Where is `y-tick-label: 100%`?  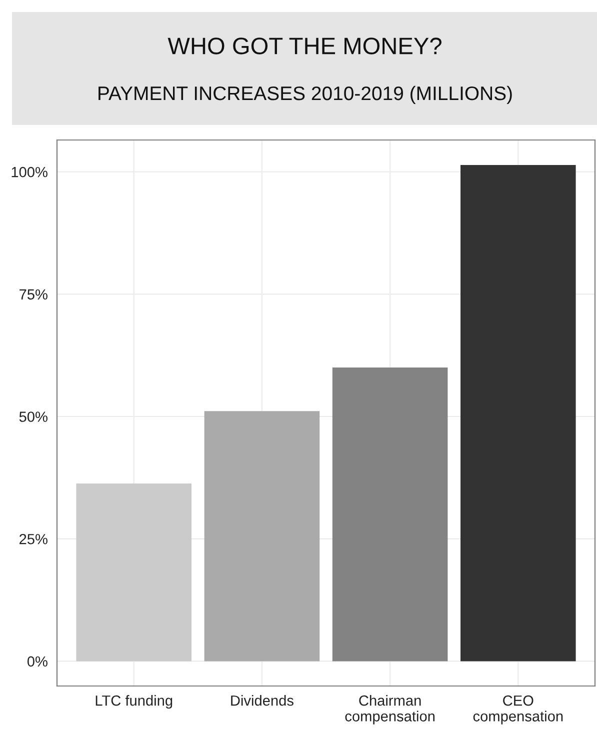
y-tick-label: 100% is located at coordinates (30, 172).